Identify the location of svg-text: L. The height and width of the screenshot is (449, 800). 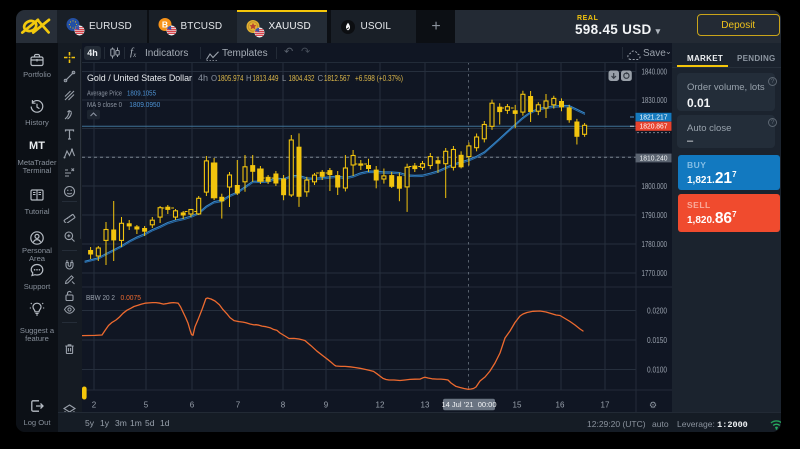
(284, 78).